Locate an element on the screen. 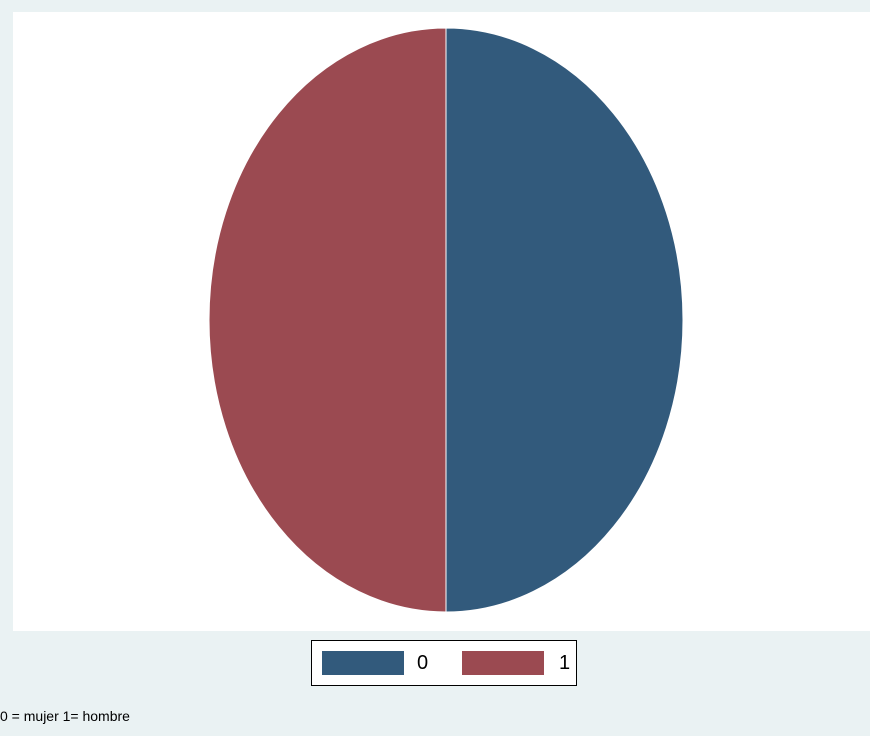 Image resolution: width=870 pixels, height=736 pixels. chart-legend: 0 1 is located at coordinates (444, 663).